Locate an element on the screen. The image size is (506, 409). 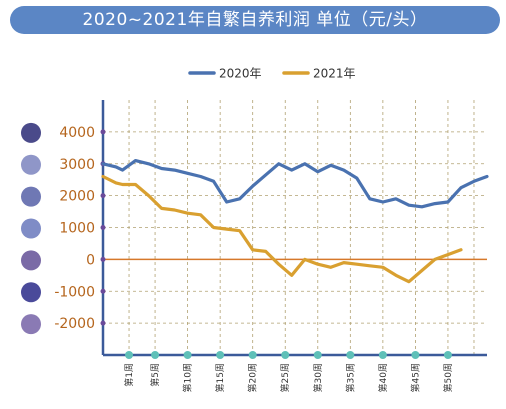
x-tick-label: 第45周 is located at coordinates (415, 377).